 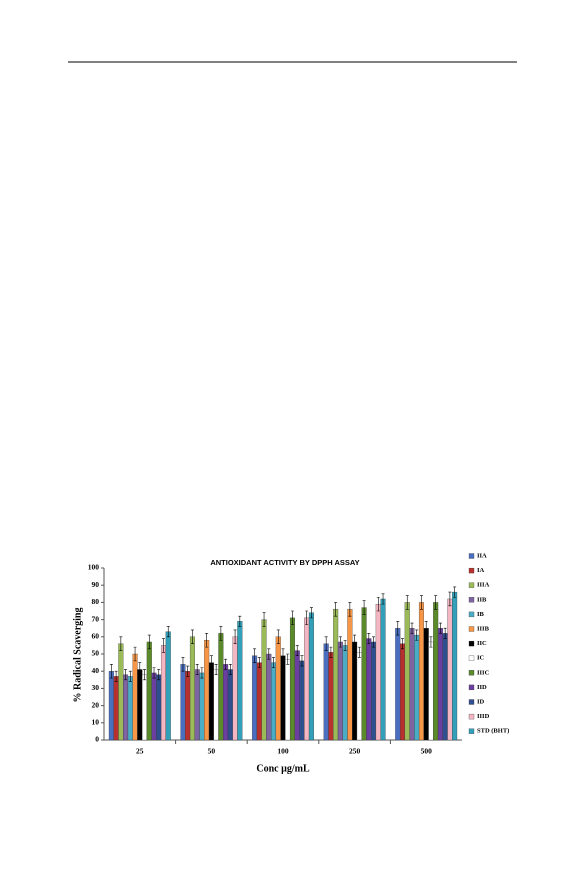 I want to click on y-tick-label: 10, so click(x=96, y=722).